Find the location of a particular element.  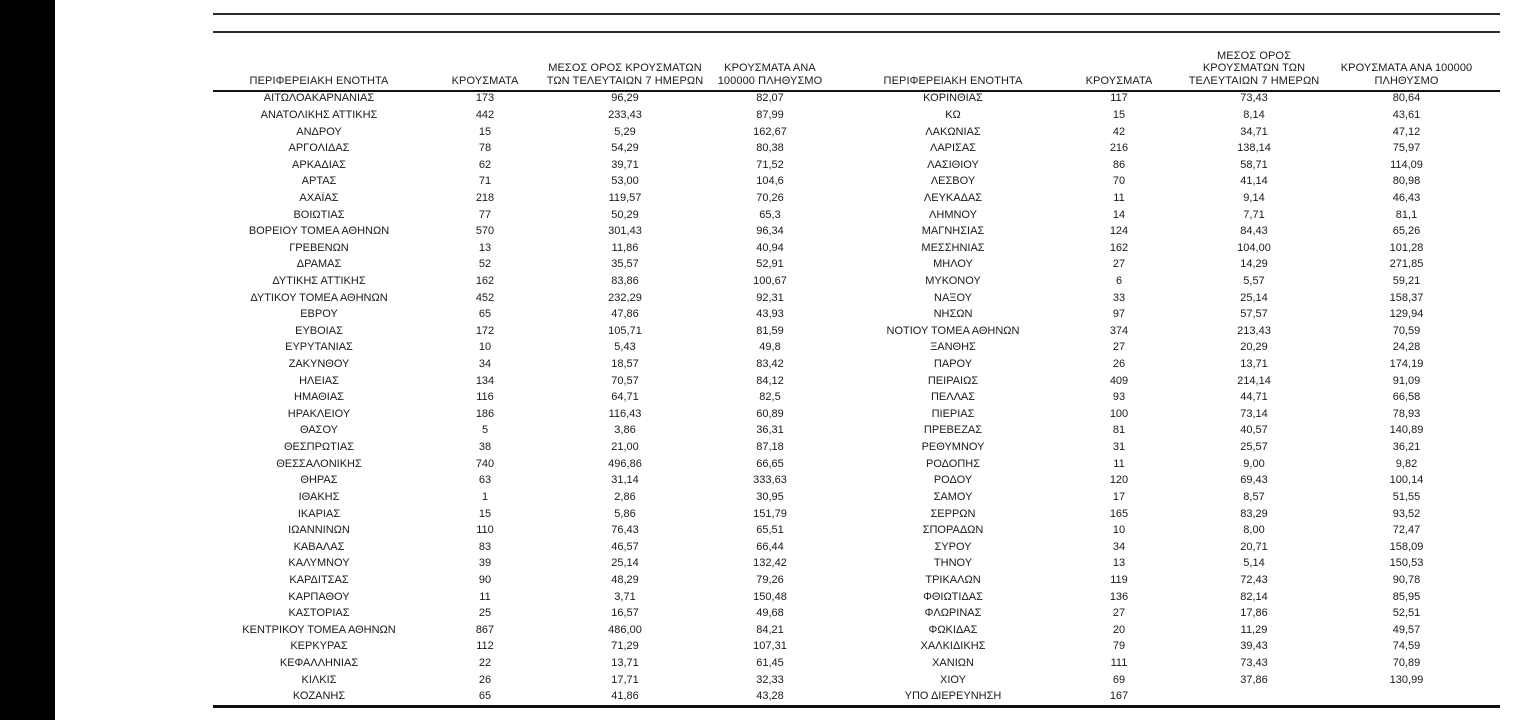

per100k-cell: 271,85 is located at coordinates (1406, 264).